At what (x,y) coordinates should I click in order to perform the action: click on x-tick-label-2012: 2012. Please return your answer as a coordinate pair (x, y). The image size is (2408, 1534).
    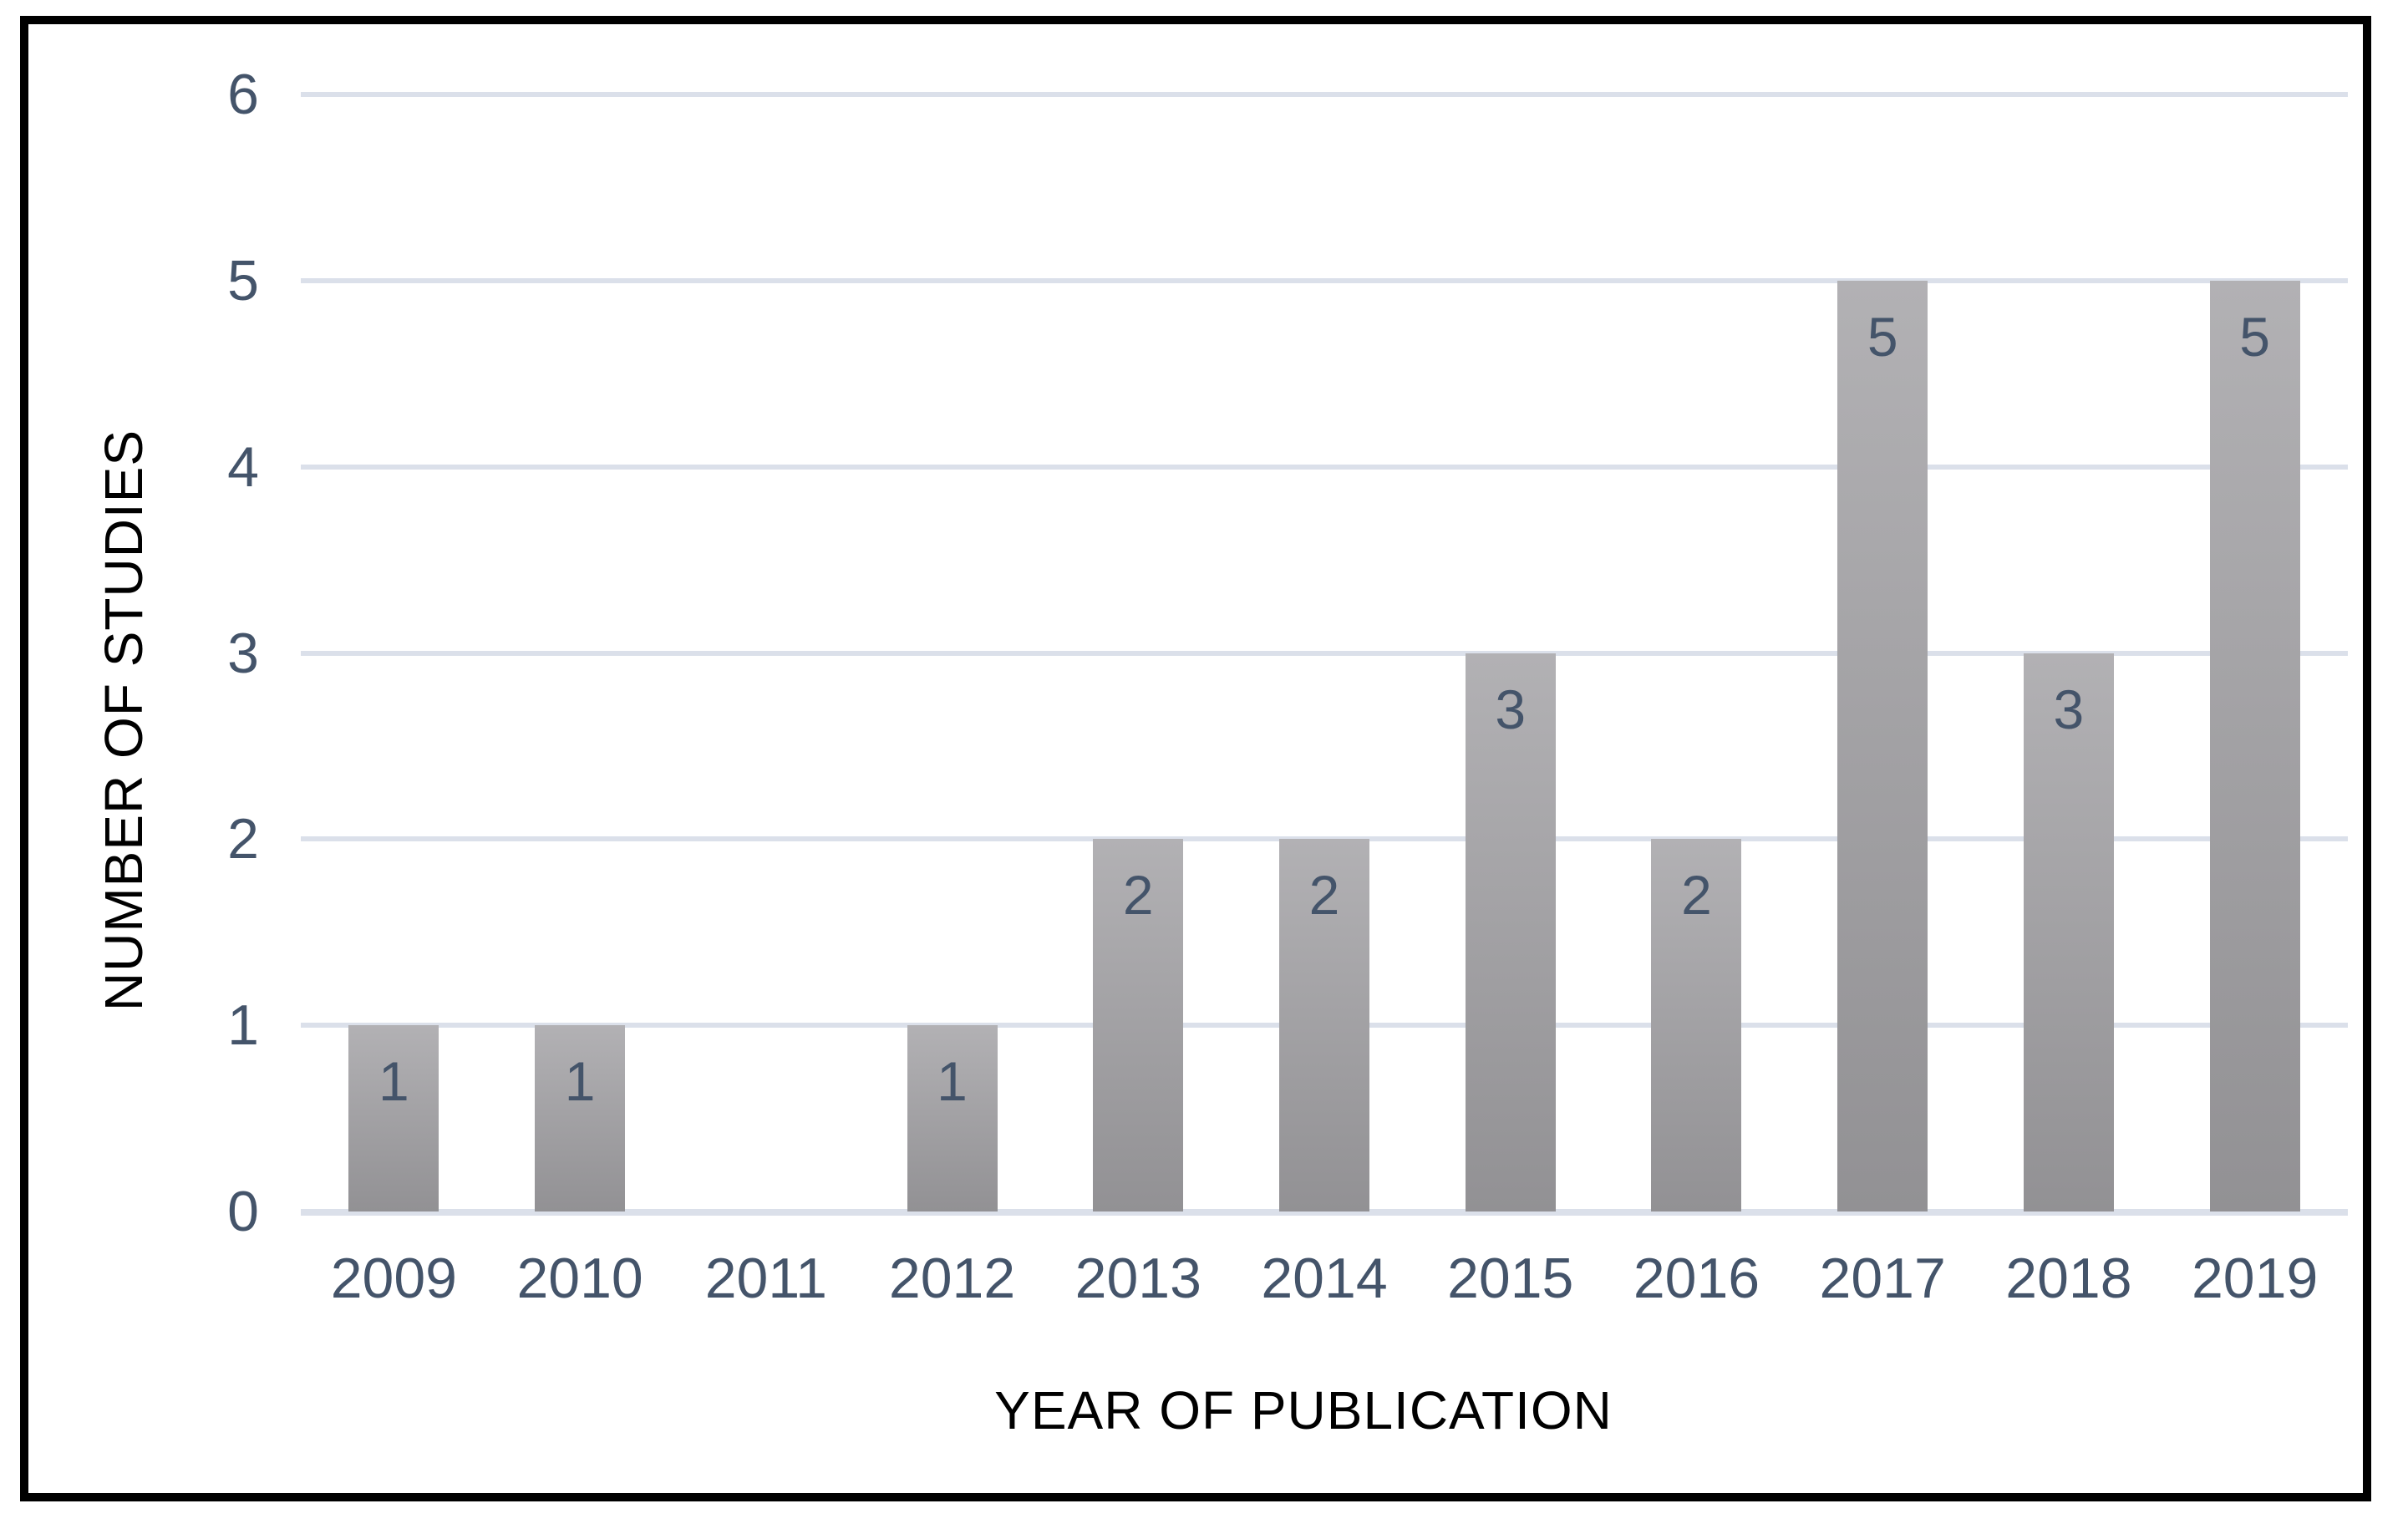
    Looking at the image, I should click on (952, 1278).